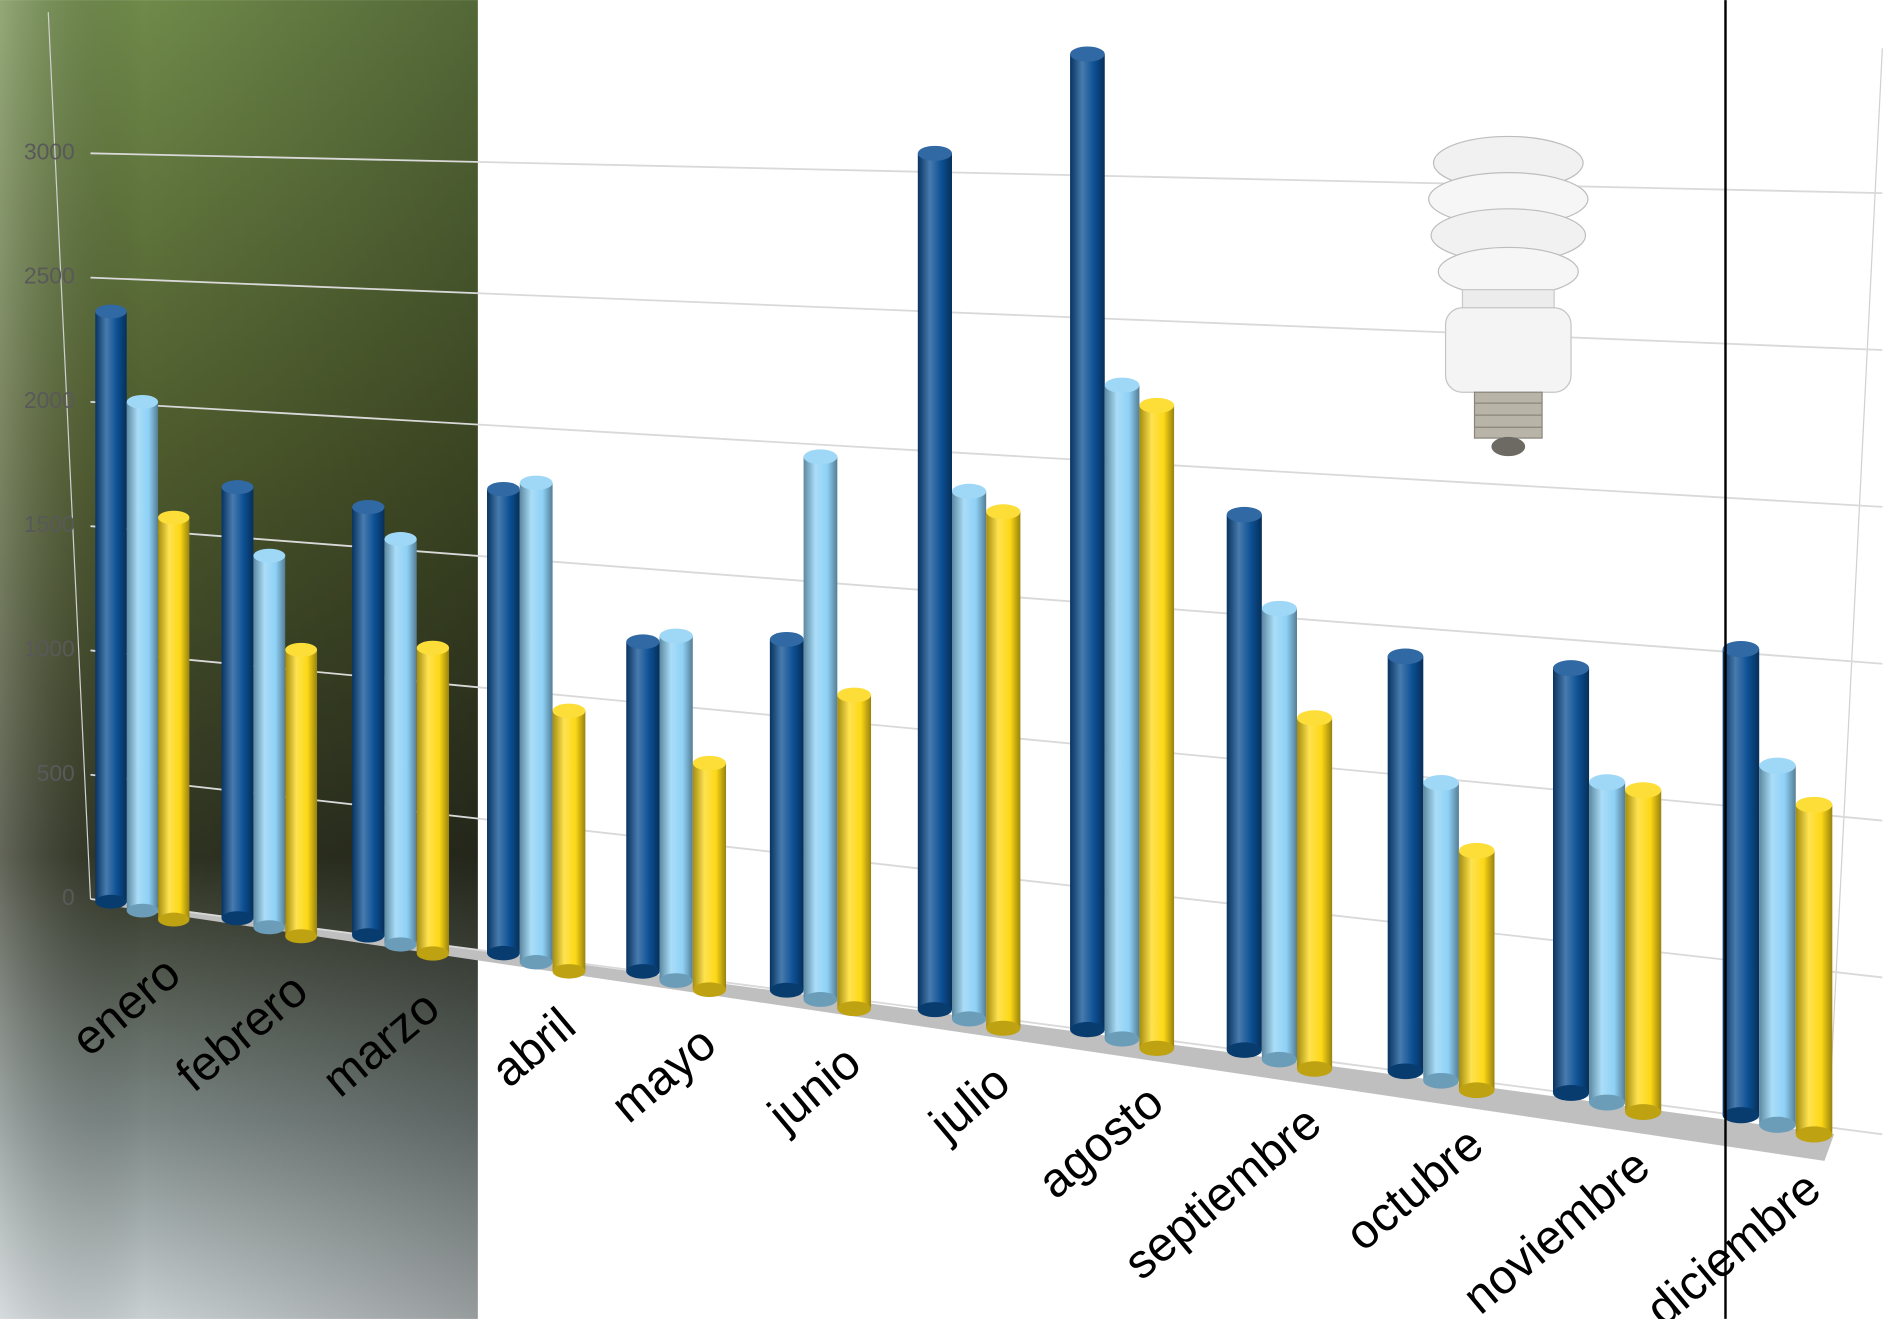 This screenshot has height=1319, width=1892. What do you see at coordinates (1414, 1189) in the screenshot?
I see `x-tick-label: octubre` at bounding box center [1414, 1189].